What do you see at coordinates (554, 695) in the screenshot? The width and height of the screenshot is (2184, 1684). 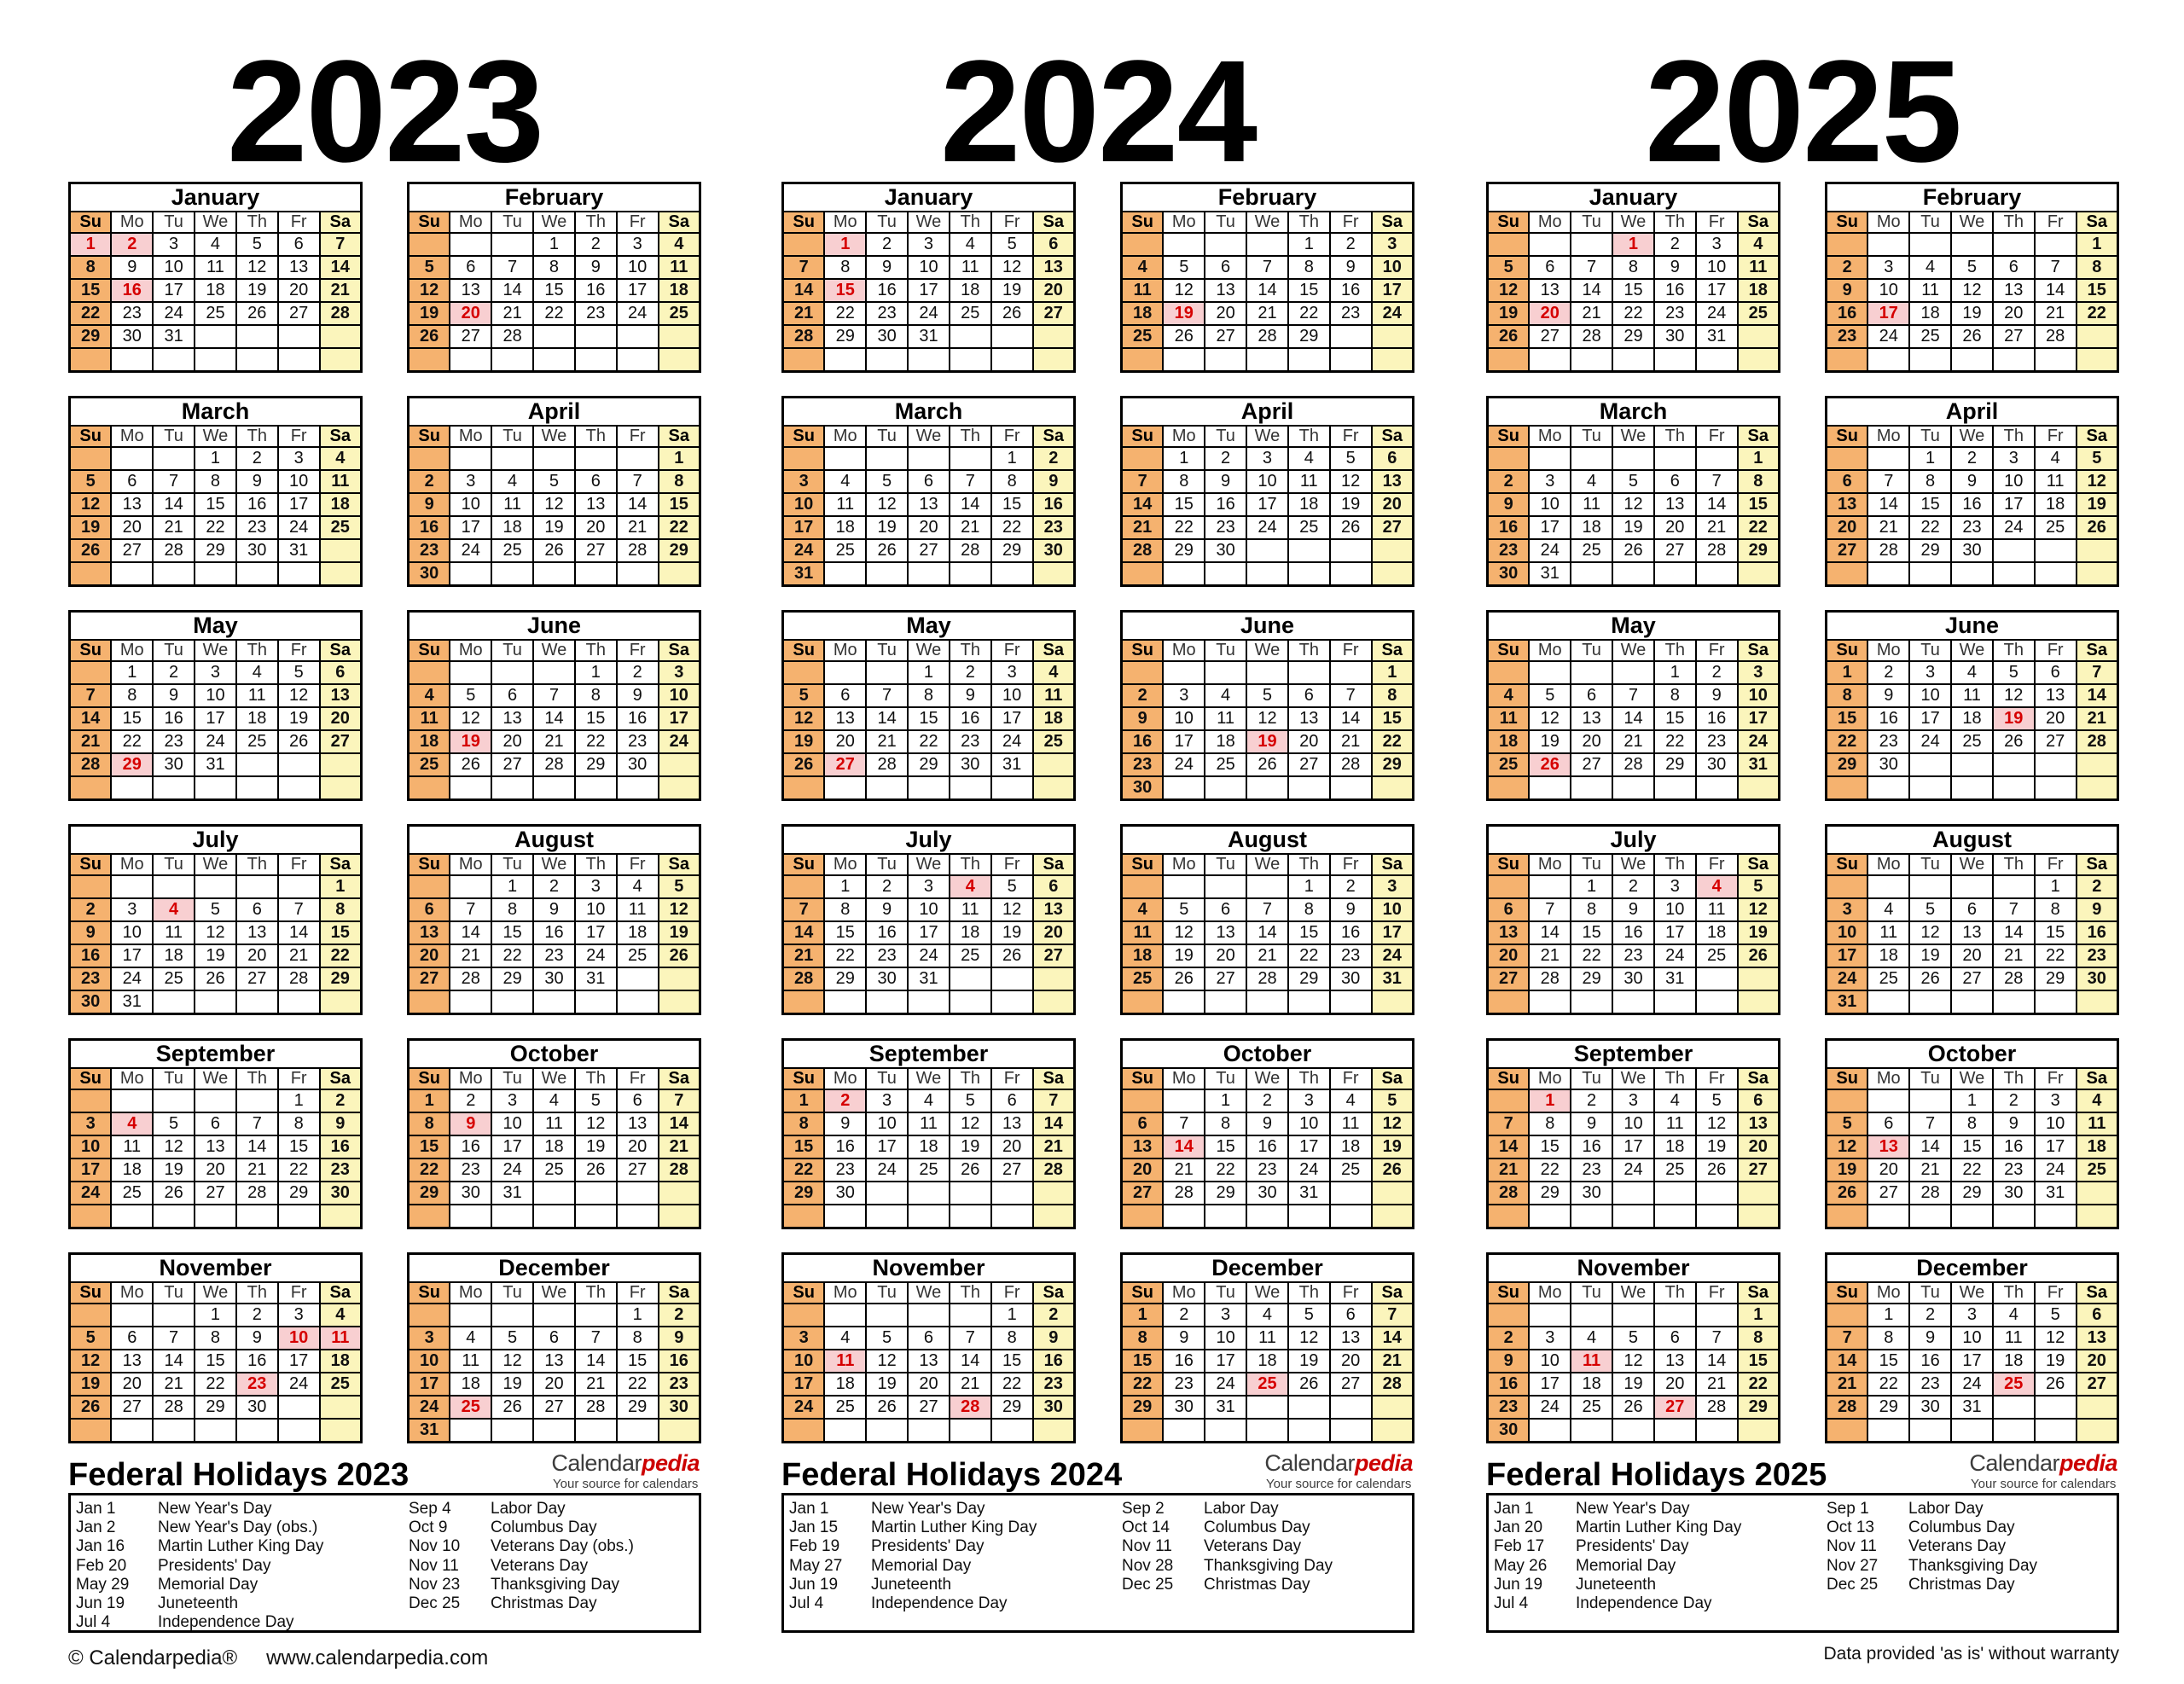 I see `week-row: 4 5 6 7 8 9 10` at bounding box center [554, 695].